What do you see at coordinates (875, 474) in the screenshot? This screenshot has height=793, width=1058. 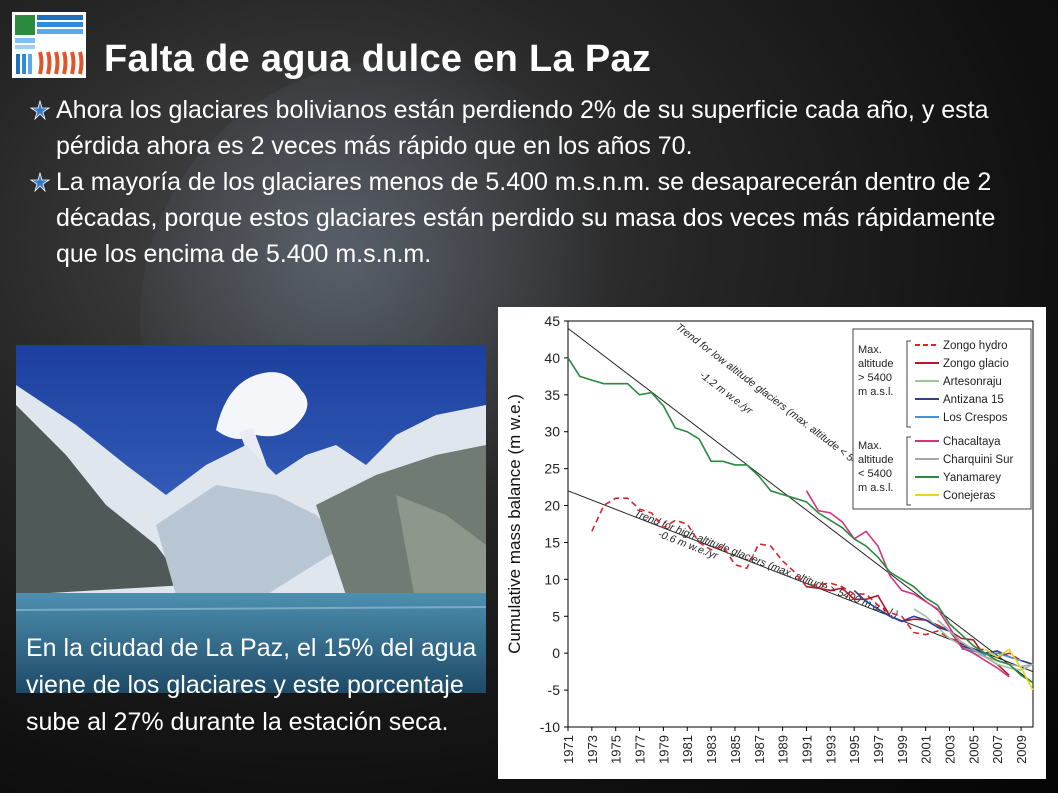 I see `legend-group-label: < 5400` at bounding box center [875, 474].